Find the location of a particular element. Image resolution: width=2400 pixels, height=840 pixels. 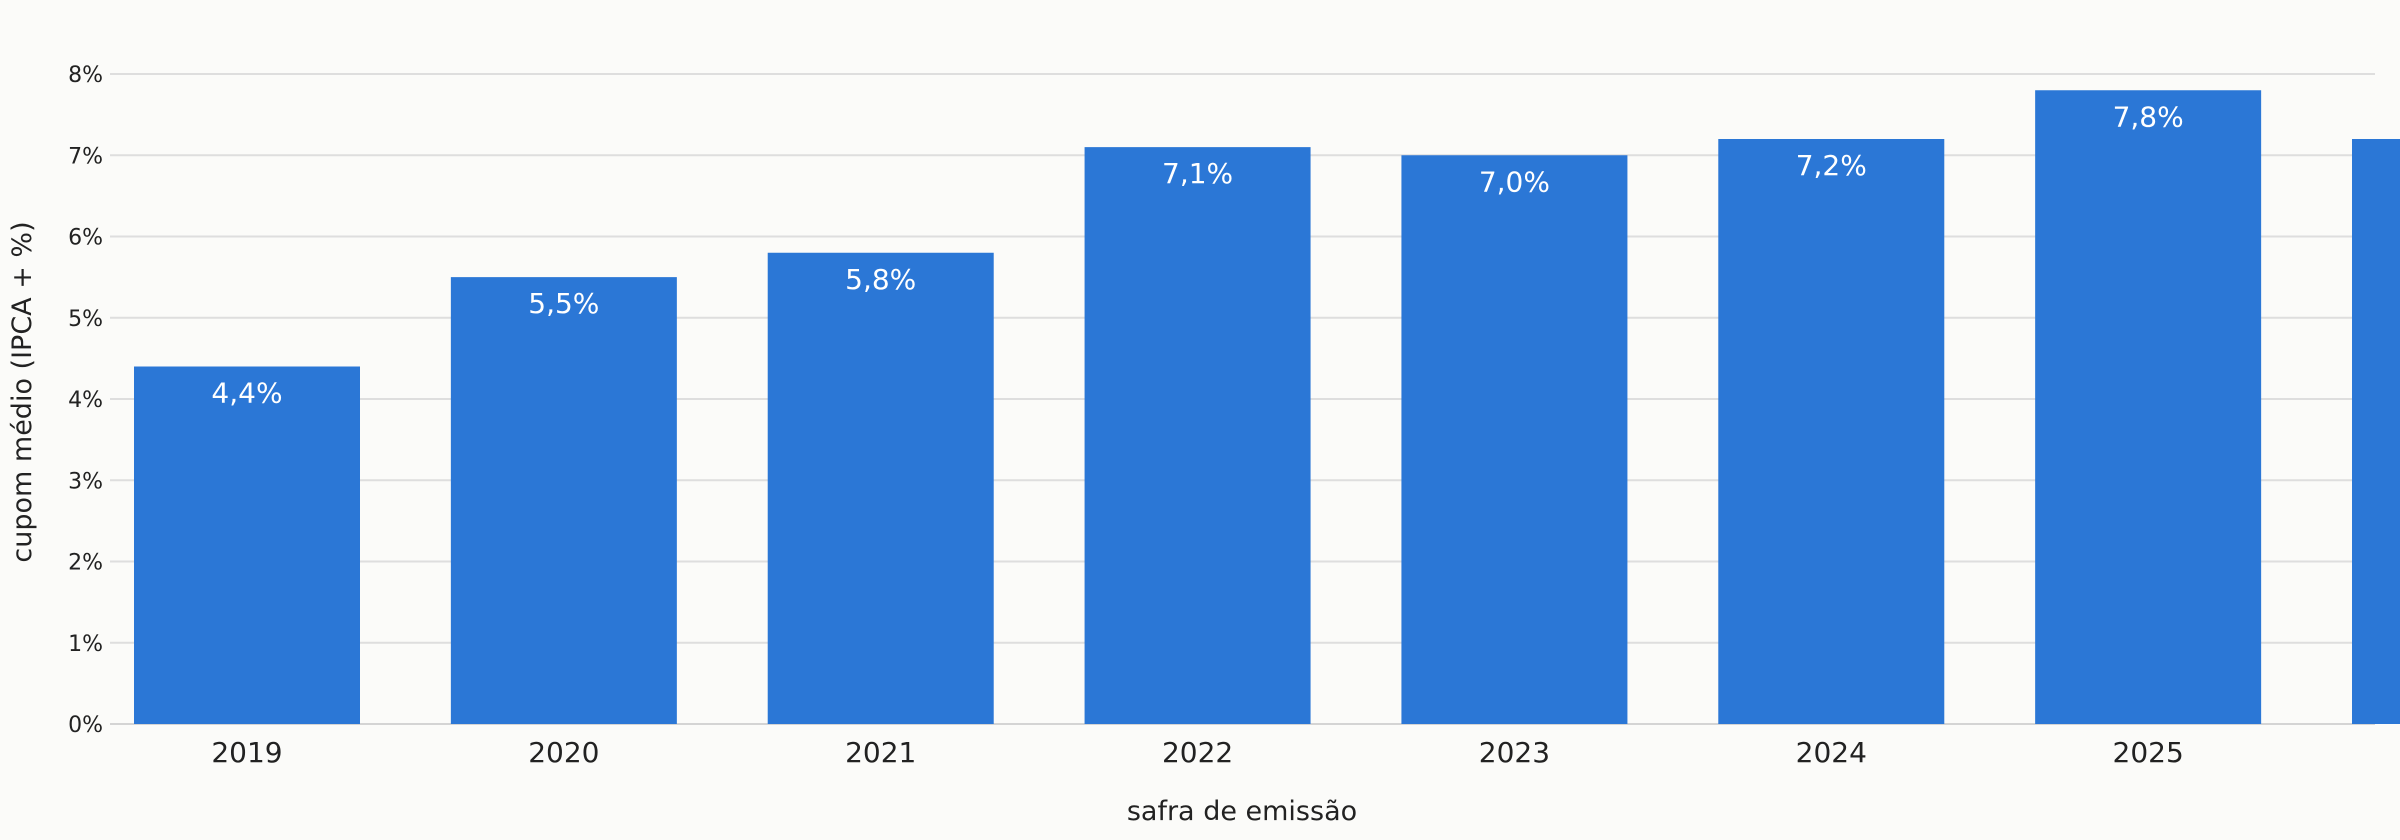

data-label-2021: 5,8% is located at coordinates (880, 279).